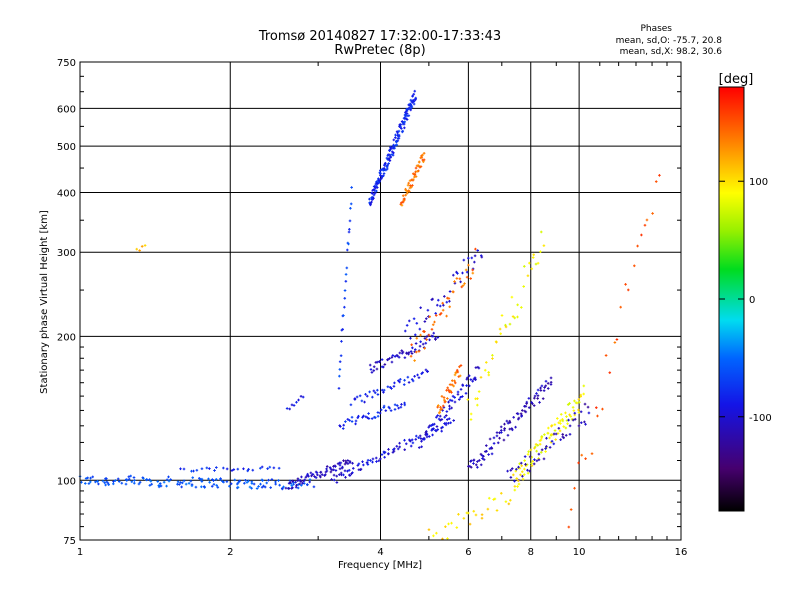 The width and height of the screenshot is (800, 600). Describe the element at coordinates (736, 79) in the screenshot. I see `colorbar-label: [deg]` at that location.